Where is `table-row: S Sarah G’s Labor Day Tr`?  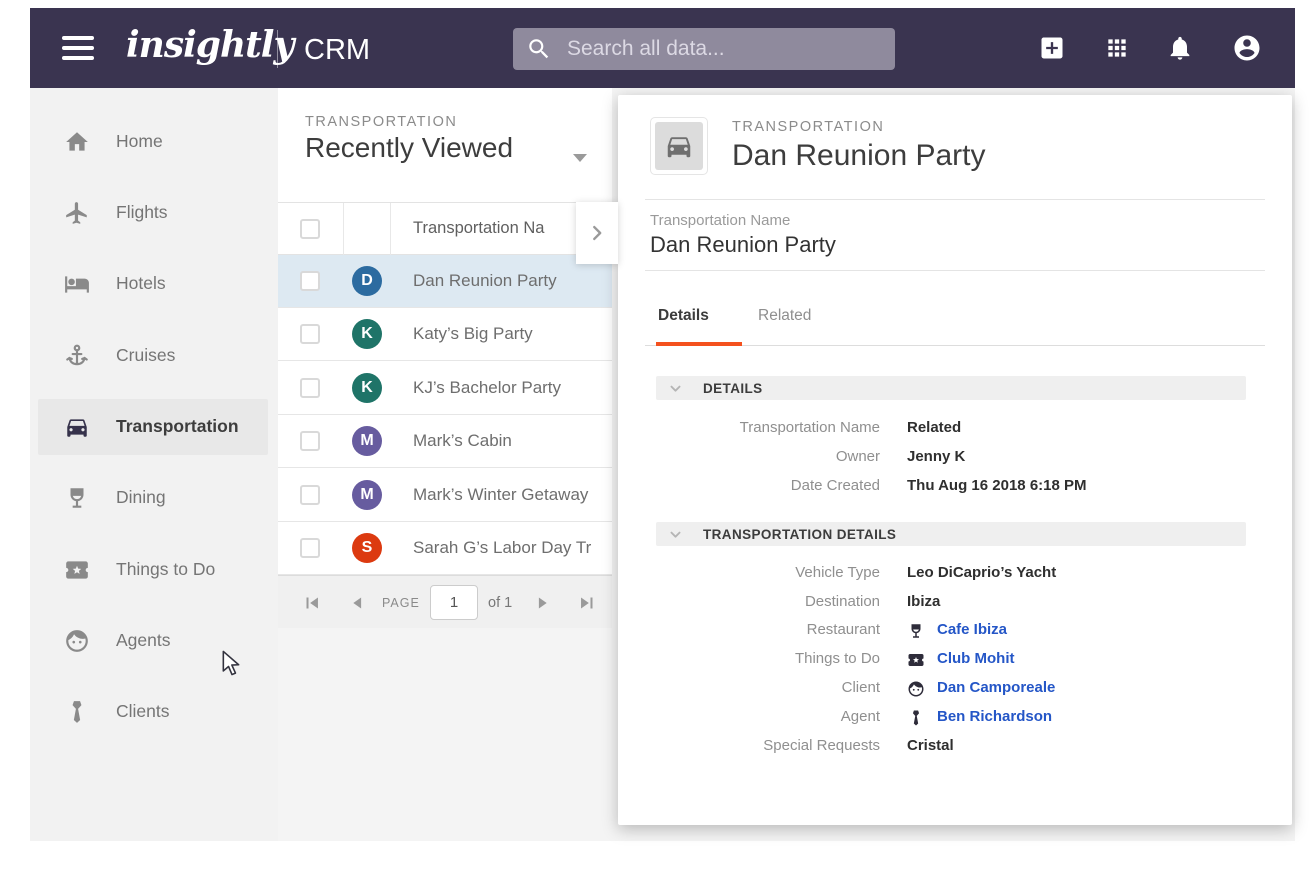 table-row: S Sarah G’s Labor Day Tr is located at coordinates (445, 548).